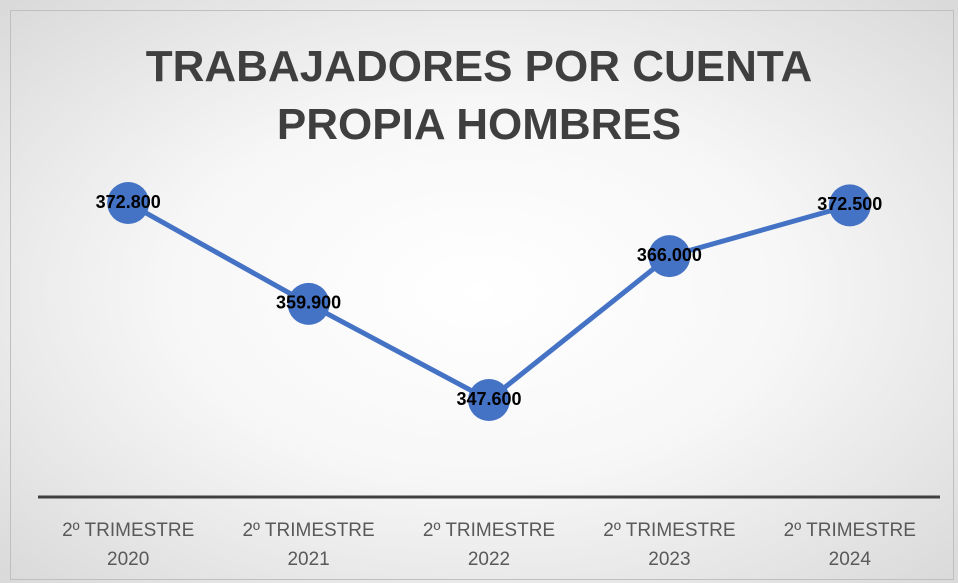  What do you see at coordinates (479, 95) in the screenshot?
I see `chart-title: TRABAJADORES POR CUENTA PROPIA HOMBRES` at bounding box center [479, 95].